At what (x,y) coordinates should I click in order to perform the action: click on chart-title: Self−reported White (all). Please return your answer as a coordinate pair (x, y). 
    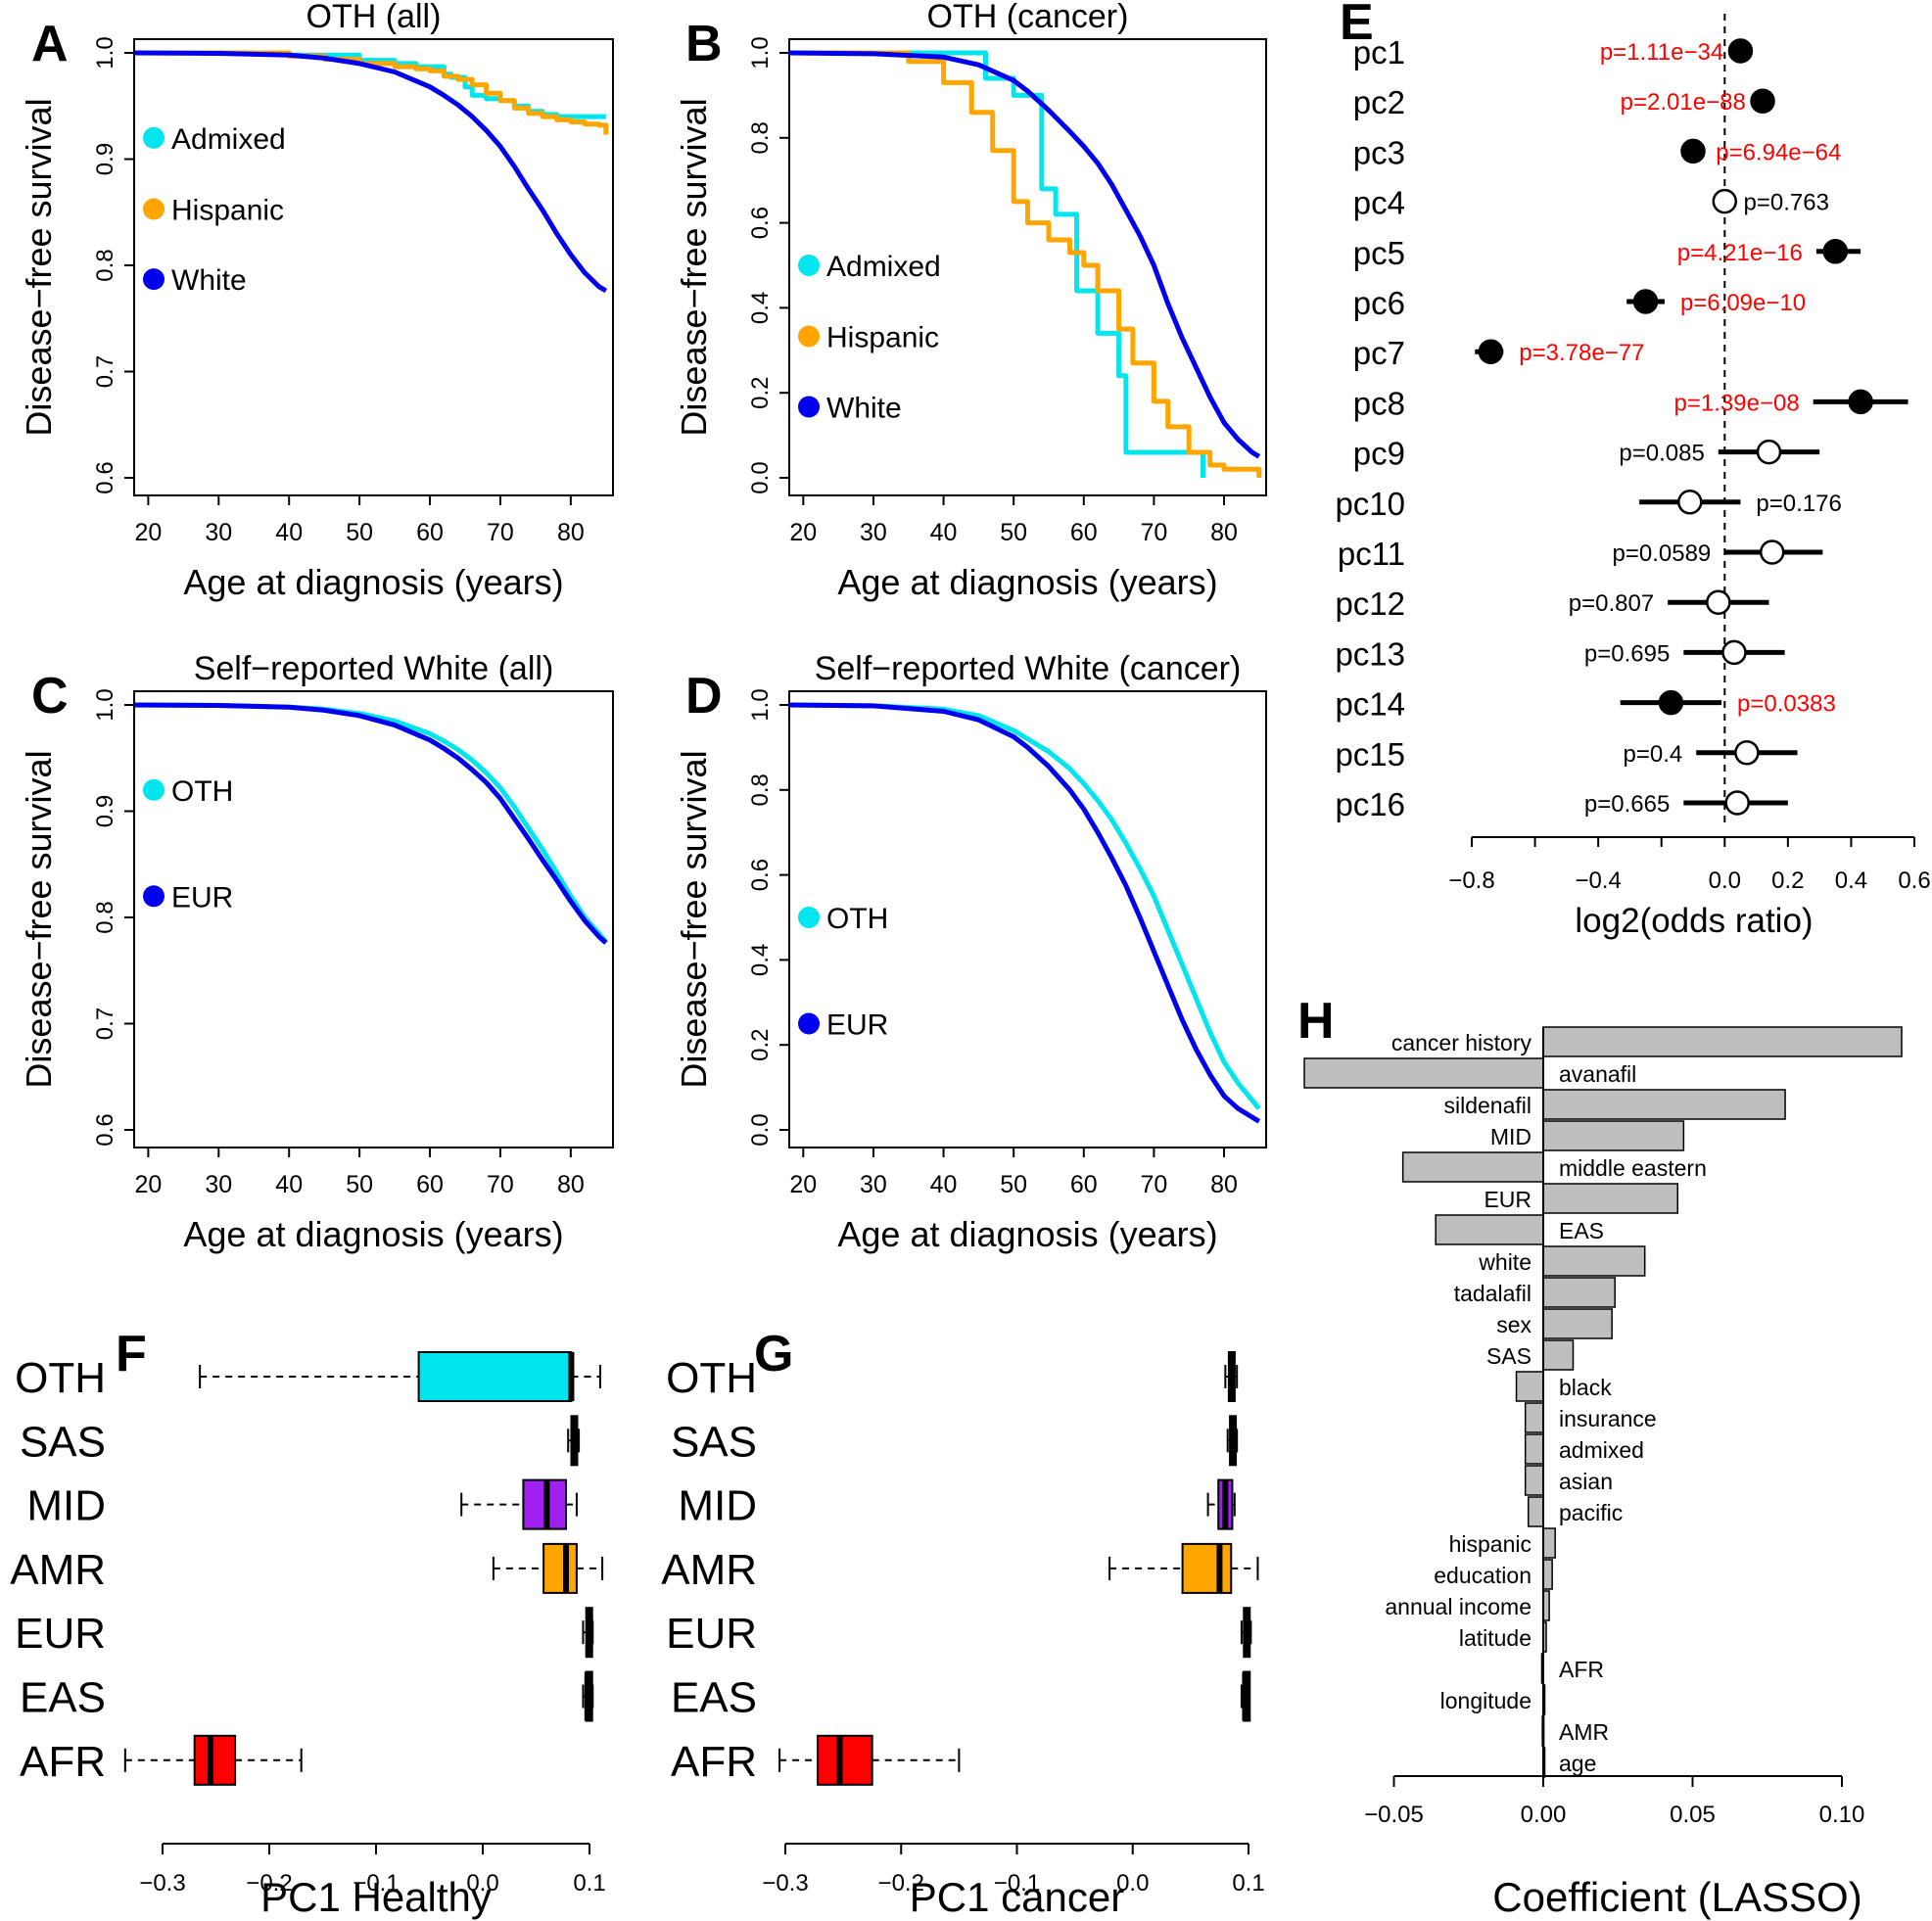
    Looking at the image, I should click on (374, 668).